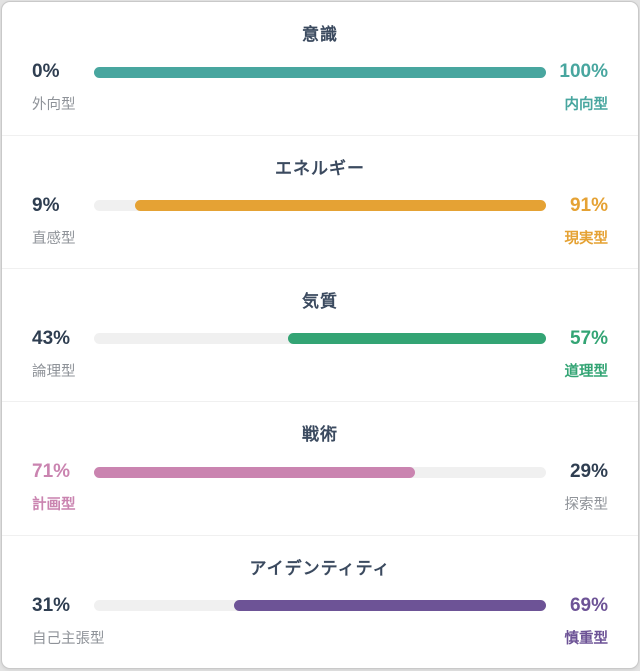 Image resolution: width=640 pixels, height=671 pixels. Describe the element at coordinates (46, 205) in the screenshot. I see `left-percent: 9%` at that location.